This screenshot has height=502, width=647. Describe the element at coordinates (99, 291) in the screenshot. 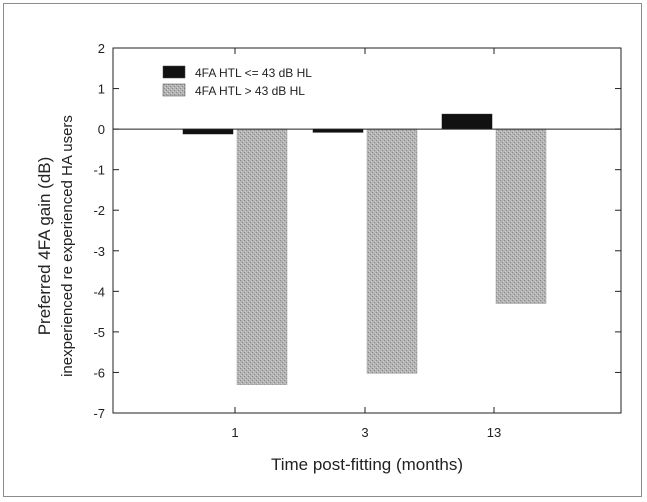

I see `y-tick-label: -4` at that location.